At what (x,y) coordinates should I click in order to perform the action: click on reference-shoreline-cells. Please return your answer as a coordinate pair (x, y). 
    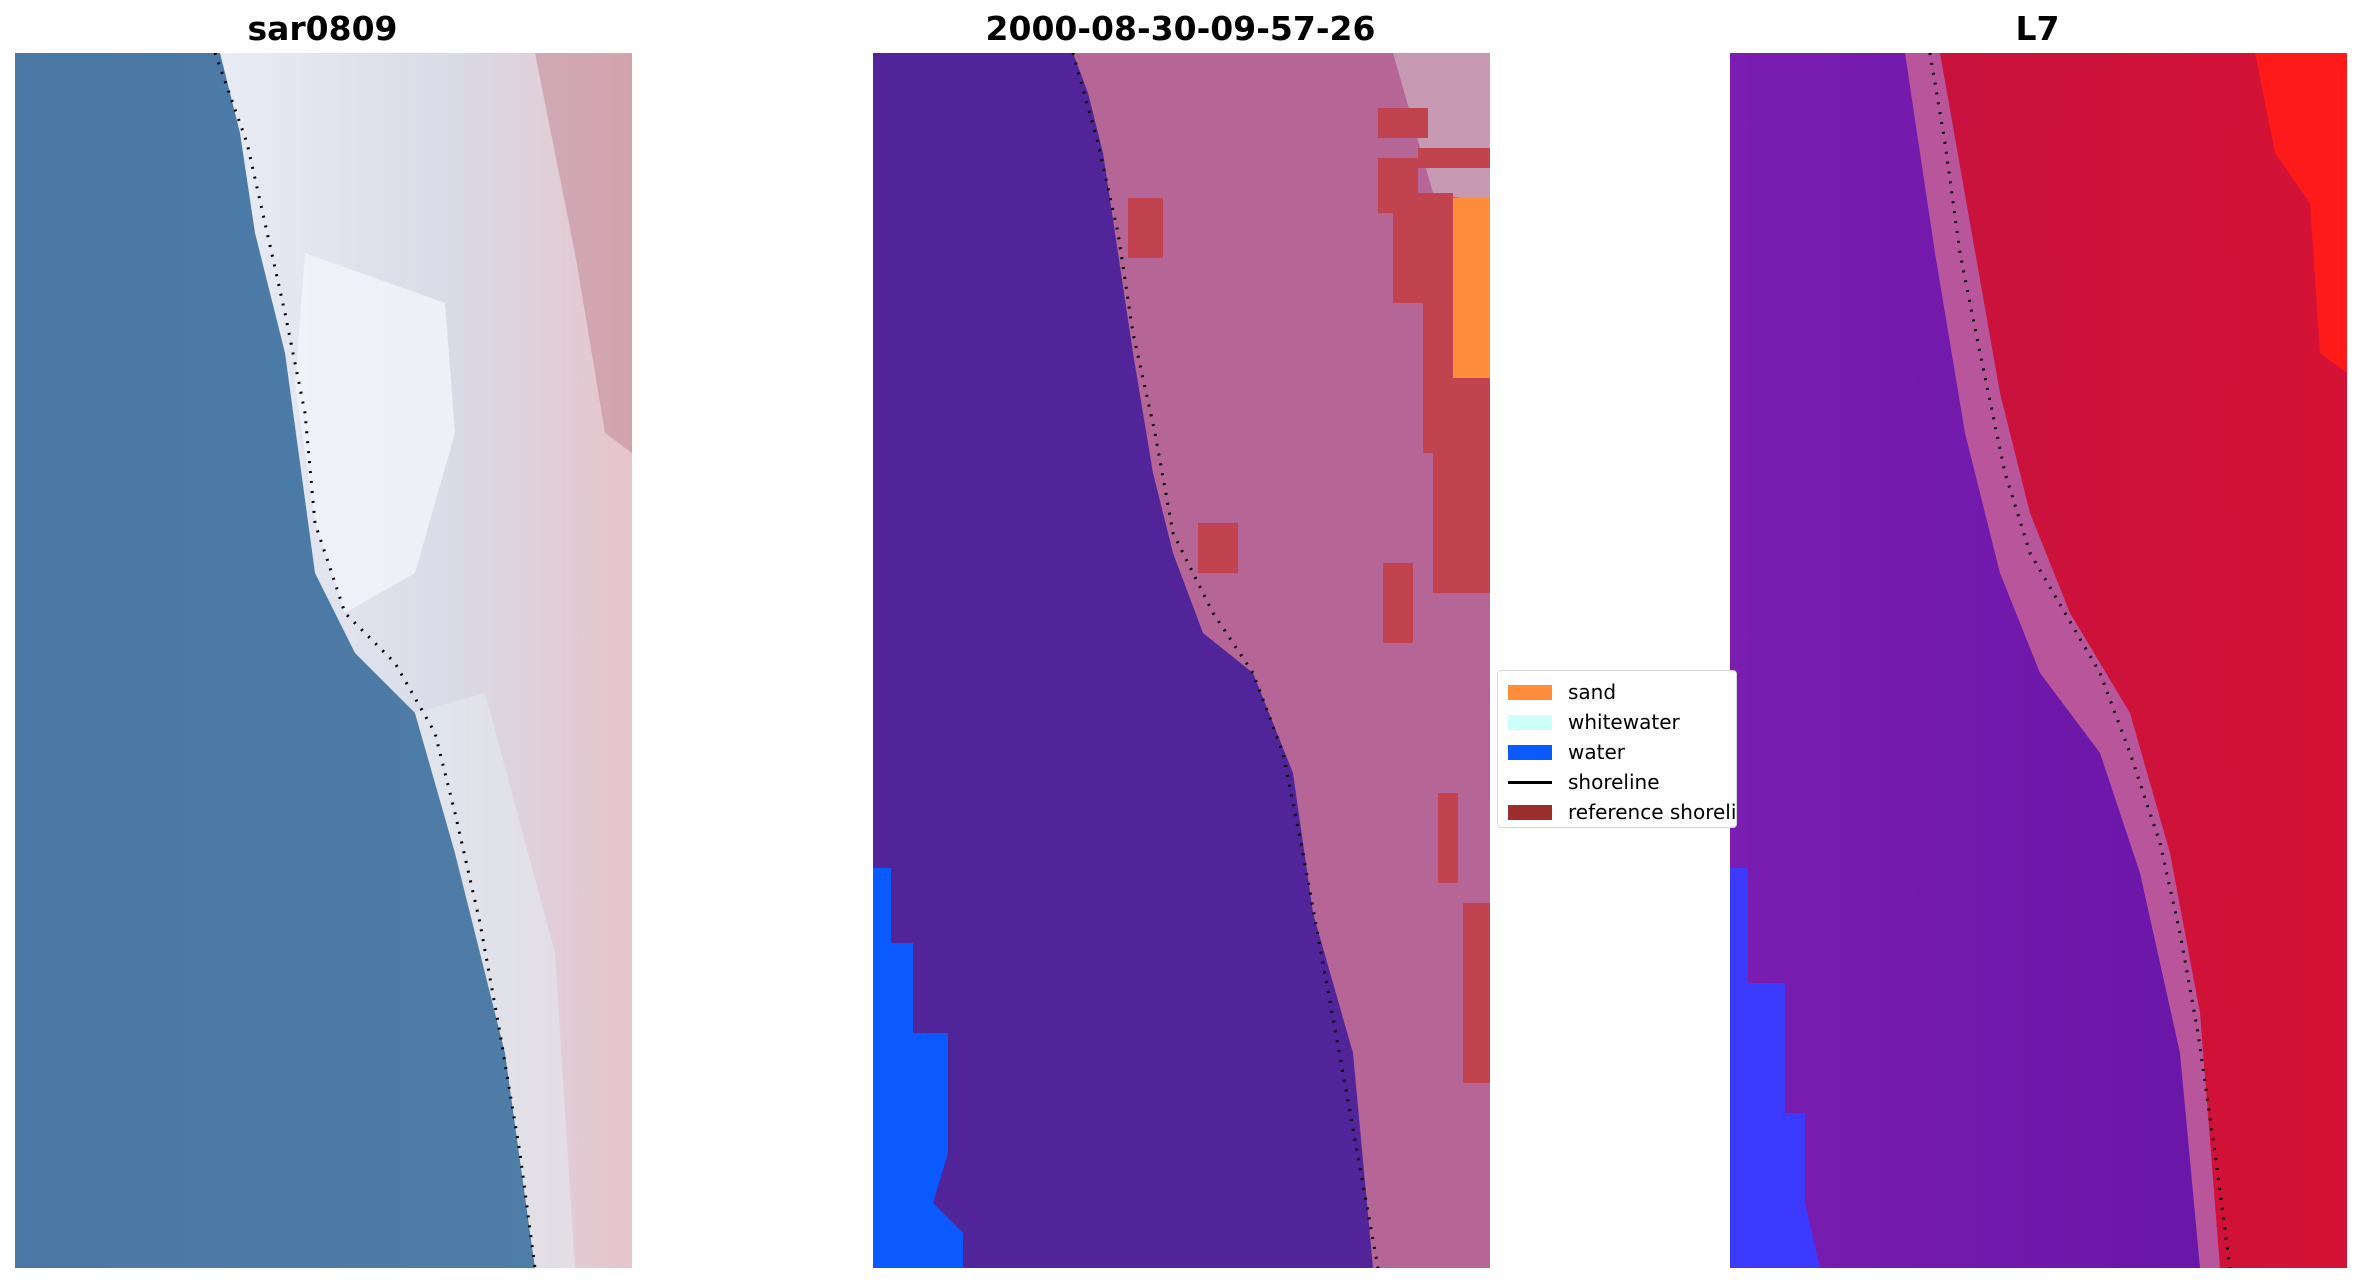
    Looking at the image, I should click on (1309, 595).